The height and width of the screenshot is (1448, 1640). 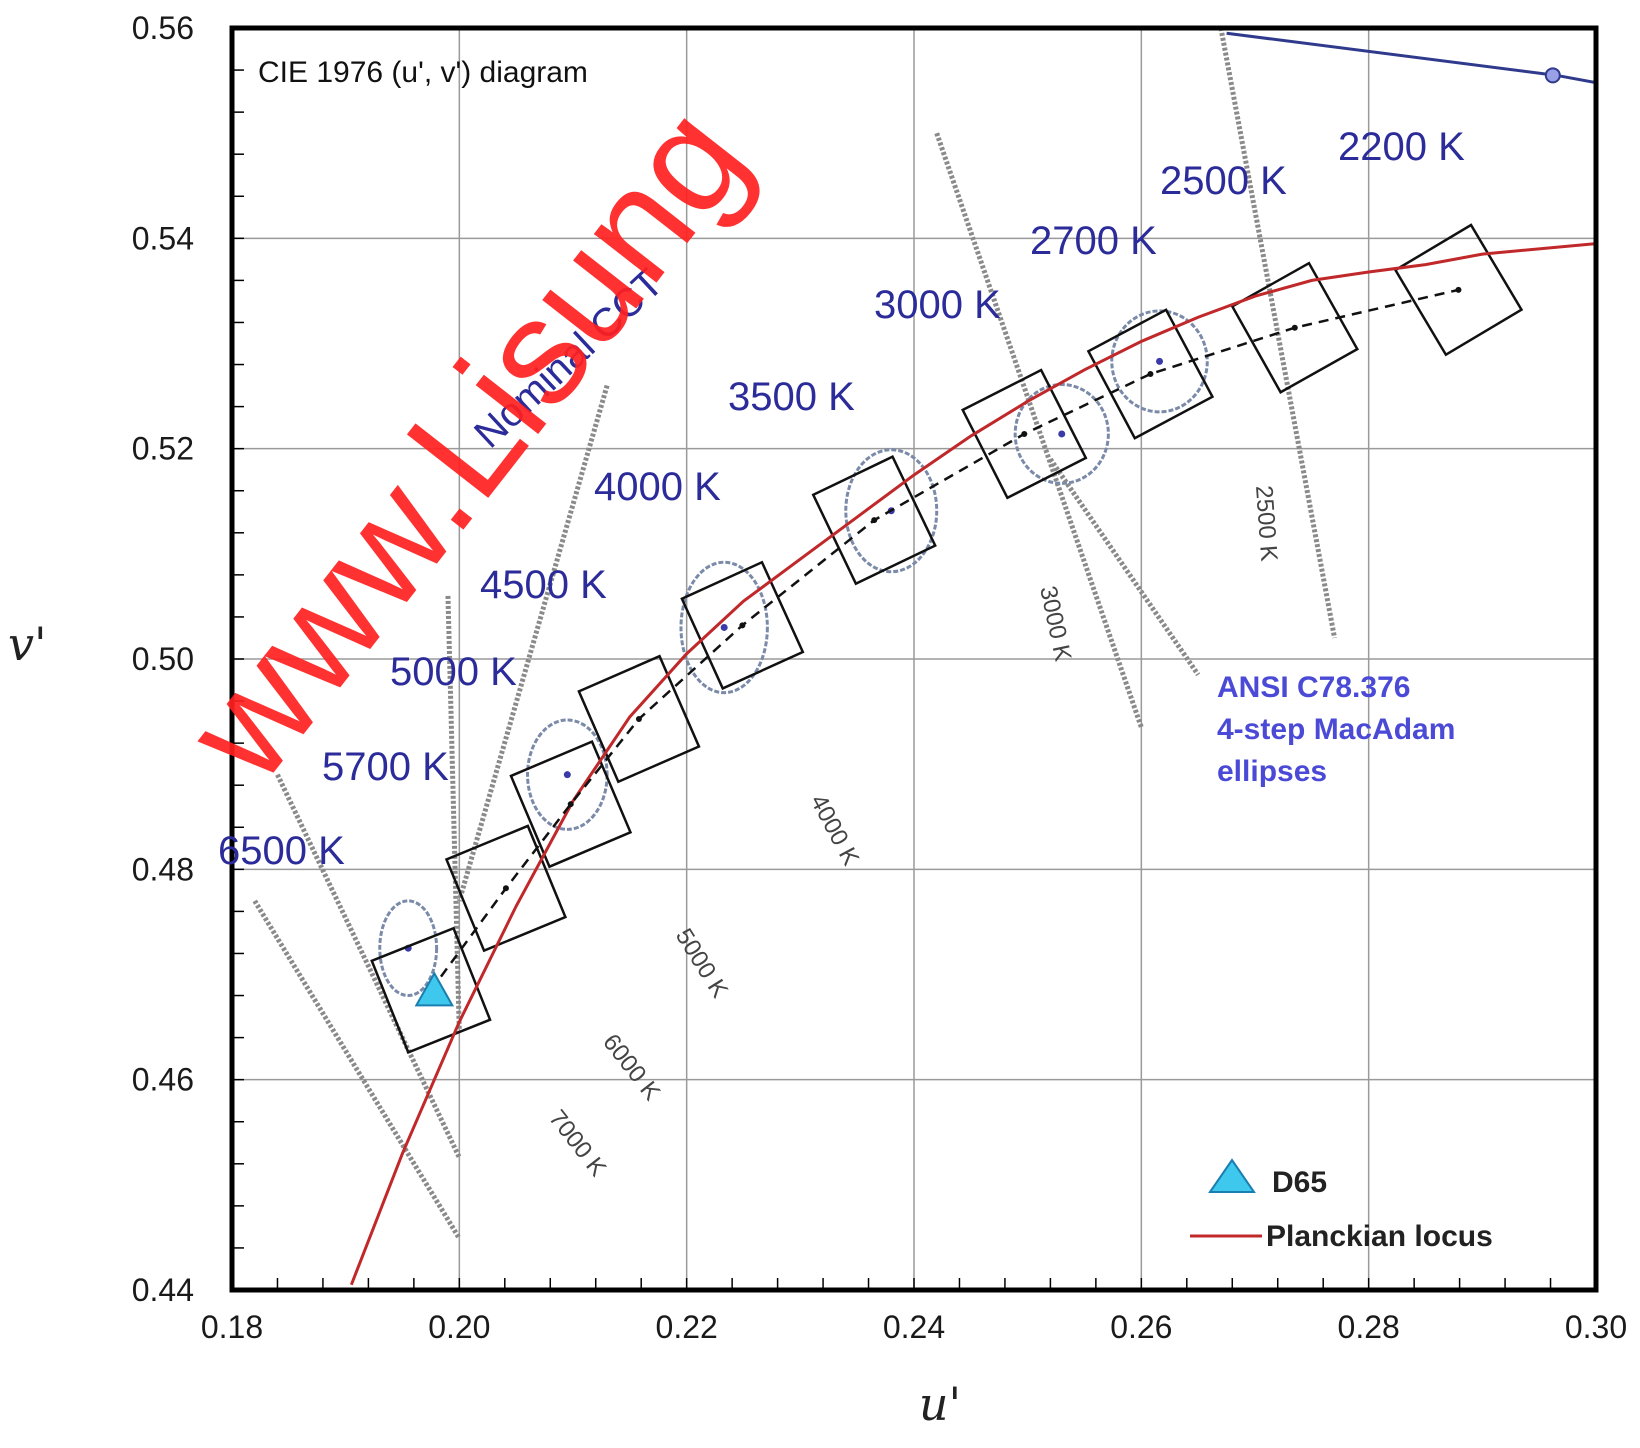 What do you see at coordinates (163, 238) in the screenshot?
I see `y-tick-label: 0.54` at bounding box center [163, 238].